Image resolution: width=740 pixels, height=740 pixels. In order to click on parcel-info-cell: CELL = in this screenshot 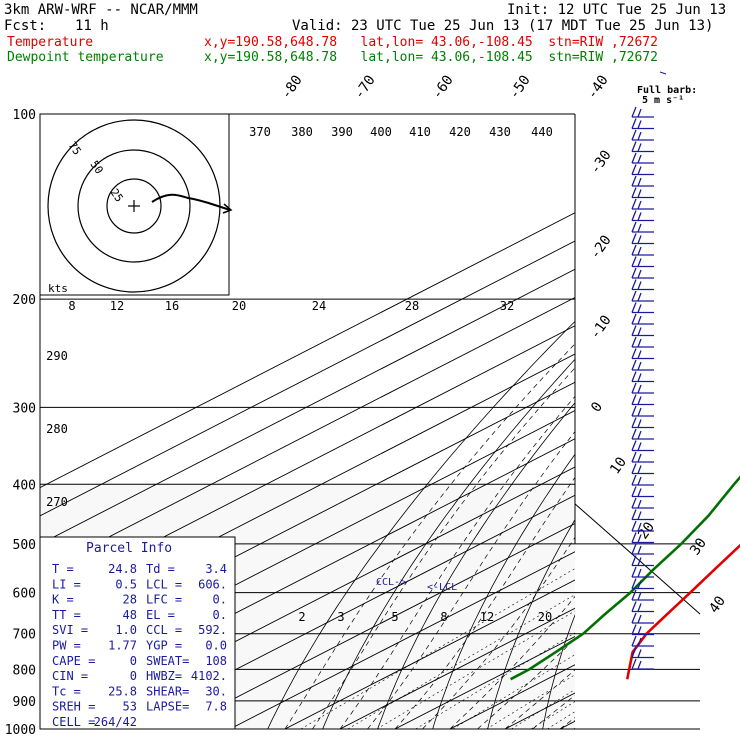, I will do `click(73, 722)`.